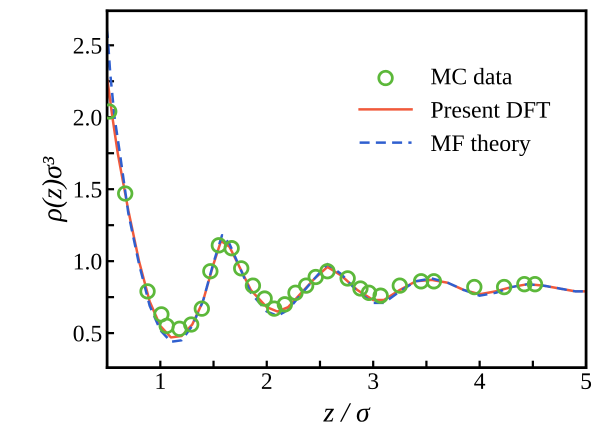 The height and width of the screenshot is (430, 595). I want to click on x-tick-label: 1, so click(160, 381).